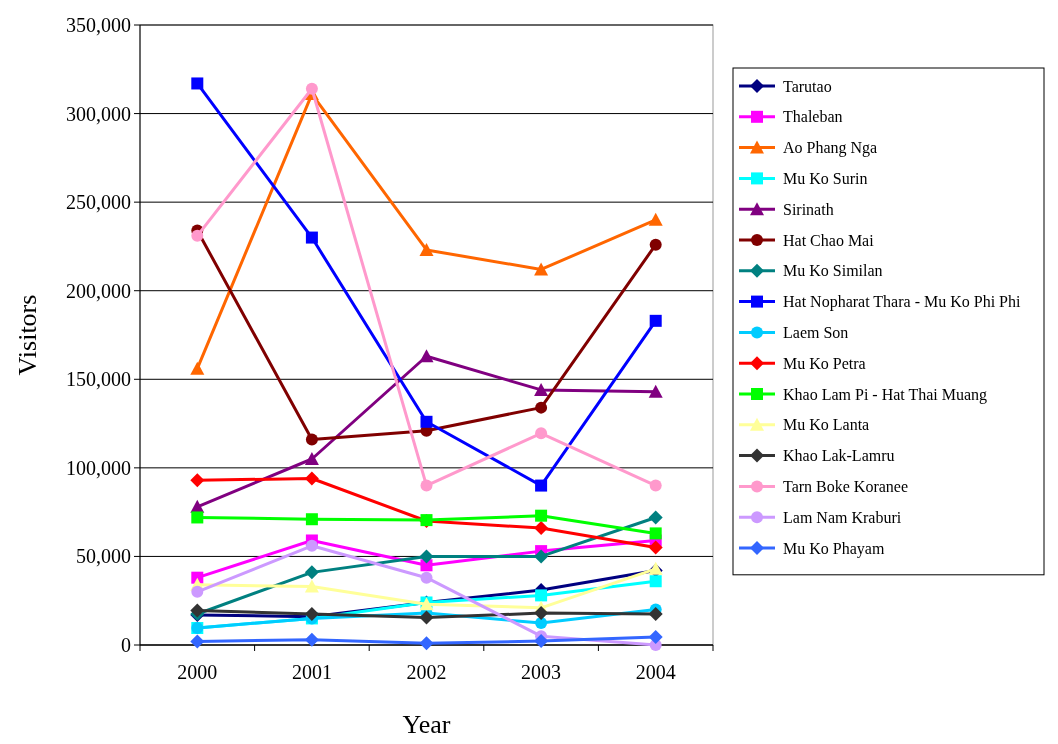 The width and height of the screenshot is (1058, 744). What do you see at coordinates (98, 290) in the screenshot?
I see `y-tick-label: 200,000` at bounding box center [98, 290].